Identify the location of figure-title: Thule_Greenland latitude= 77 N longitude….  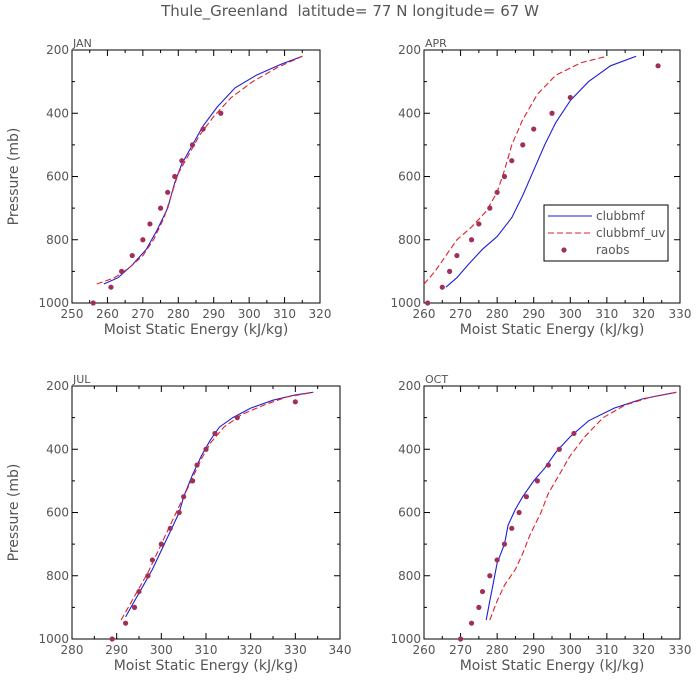
(350, 11).